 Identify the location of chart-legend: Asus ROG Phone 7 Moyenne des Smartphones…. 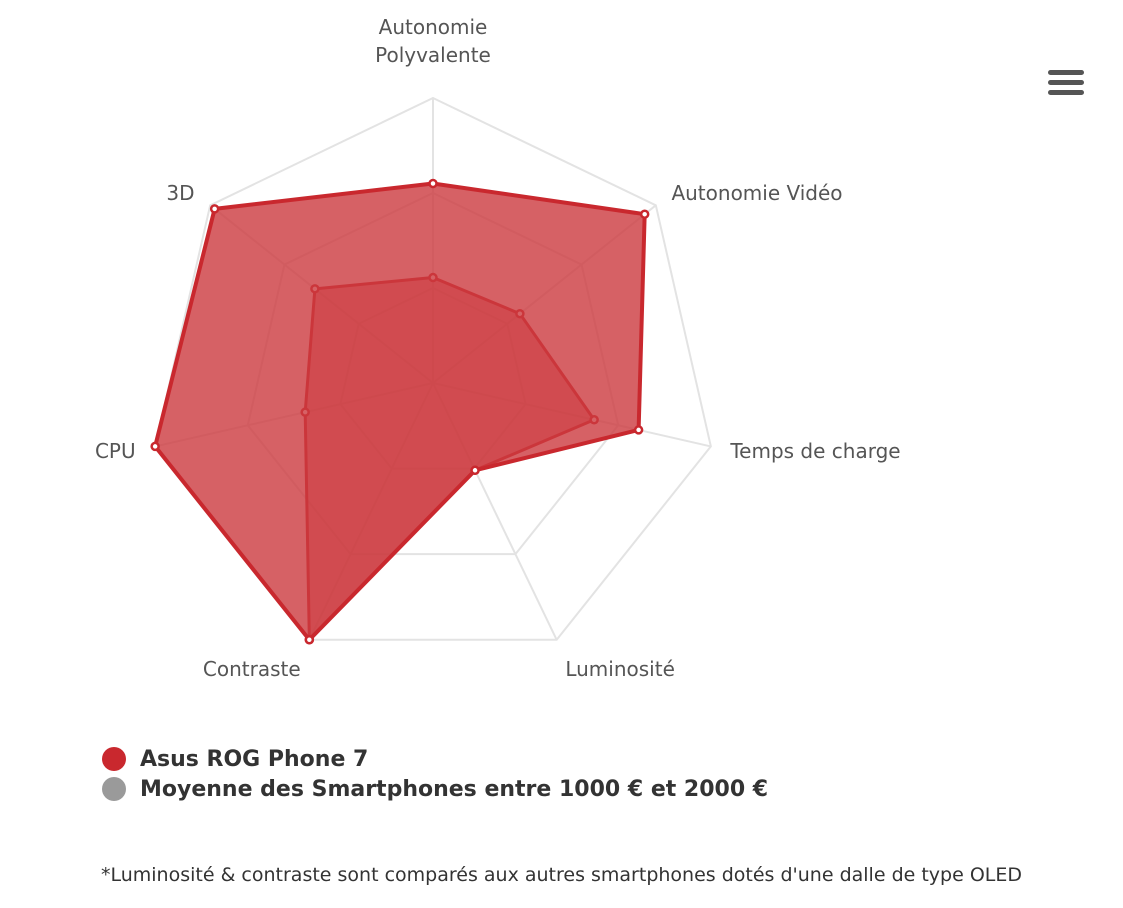
(435, 774).